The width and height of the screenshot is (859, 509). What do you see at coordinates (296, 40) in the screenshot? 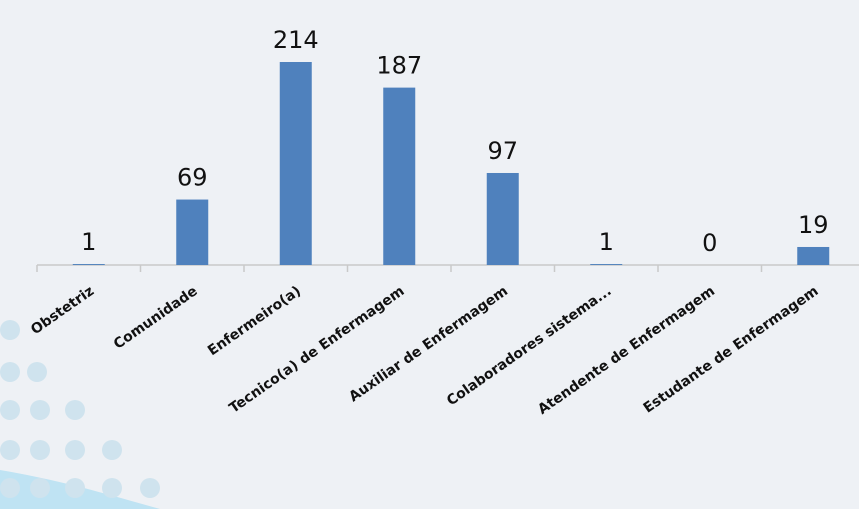
I see `bar-value-label: 214` at bounding box center [296, 40].